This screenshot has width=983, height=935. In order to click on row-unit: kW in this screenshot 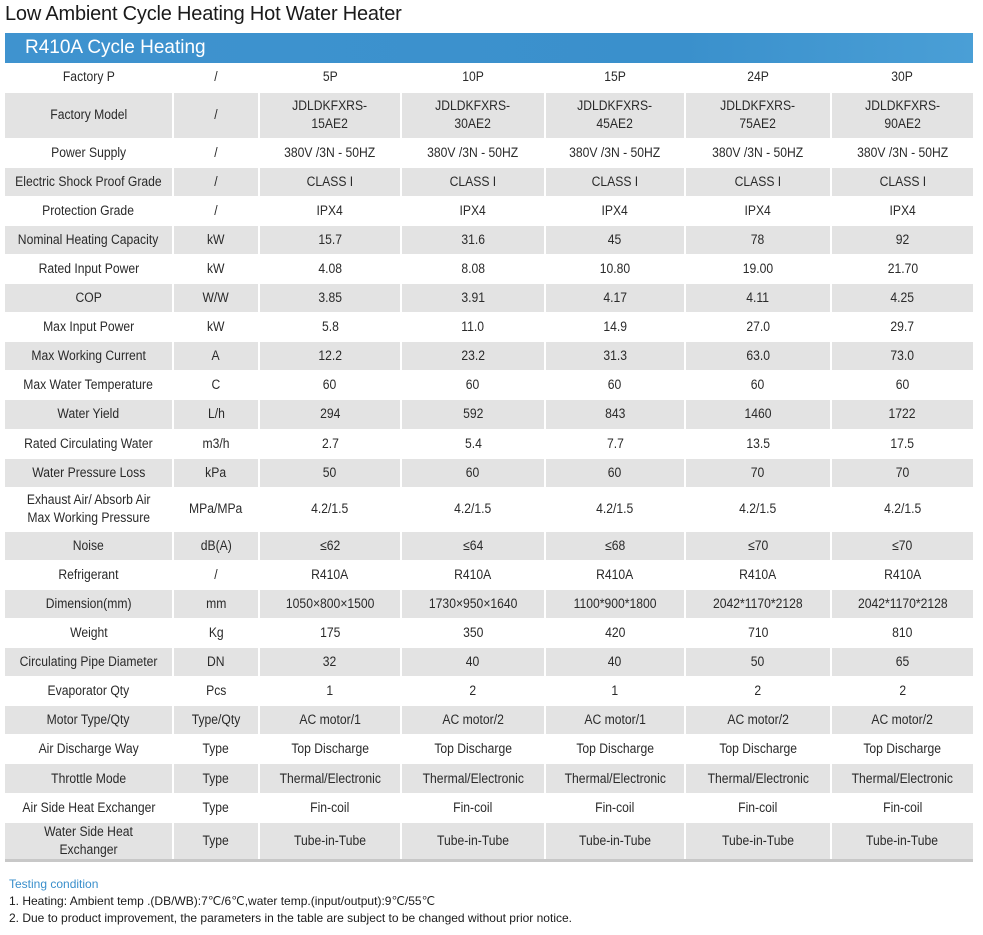, I will do `click(216, 269)`.